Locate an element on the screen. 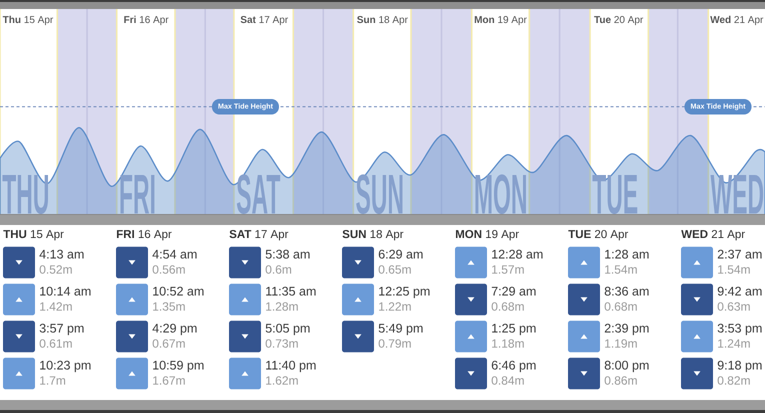 The width and height of the screenshot is (765, 413). data-label: 0.79m is located at coordinates (394, 343).